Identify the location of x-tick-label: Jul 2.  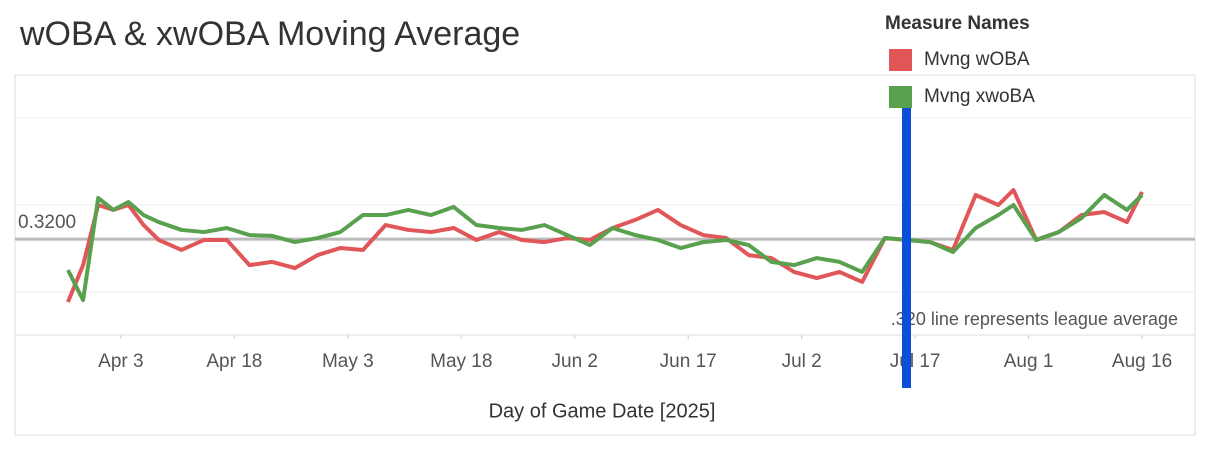
(802, 361).